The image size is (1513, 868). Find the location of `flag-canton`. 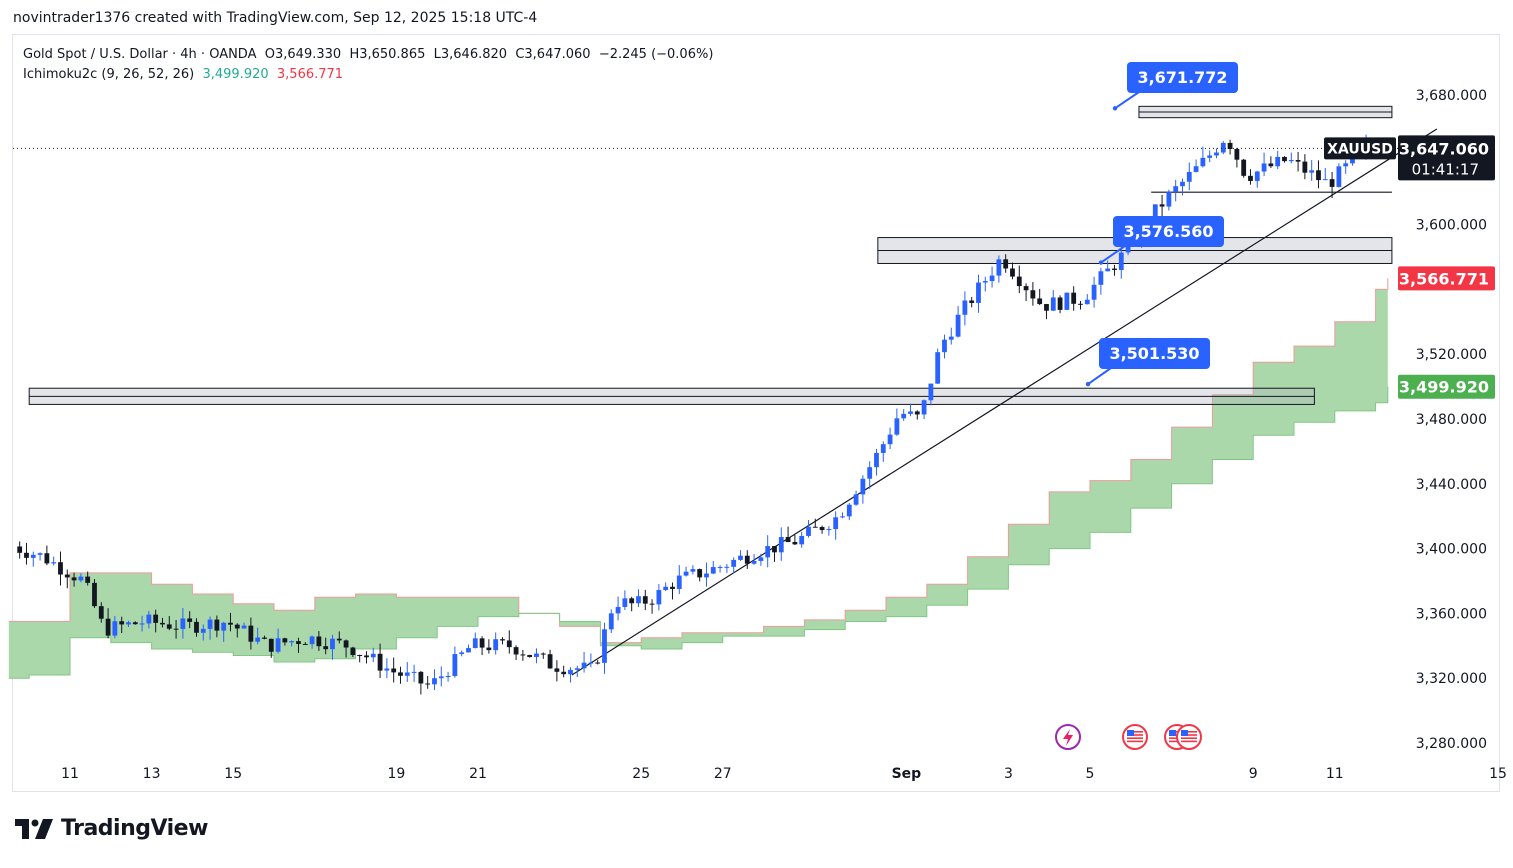

flag-canton is located at coordinates (1184, 733).